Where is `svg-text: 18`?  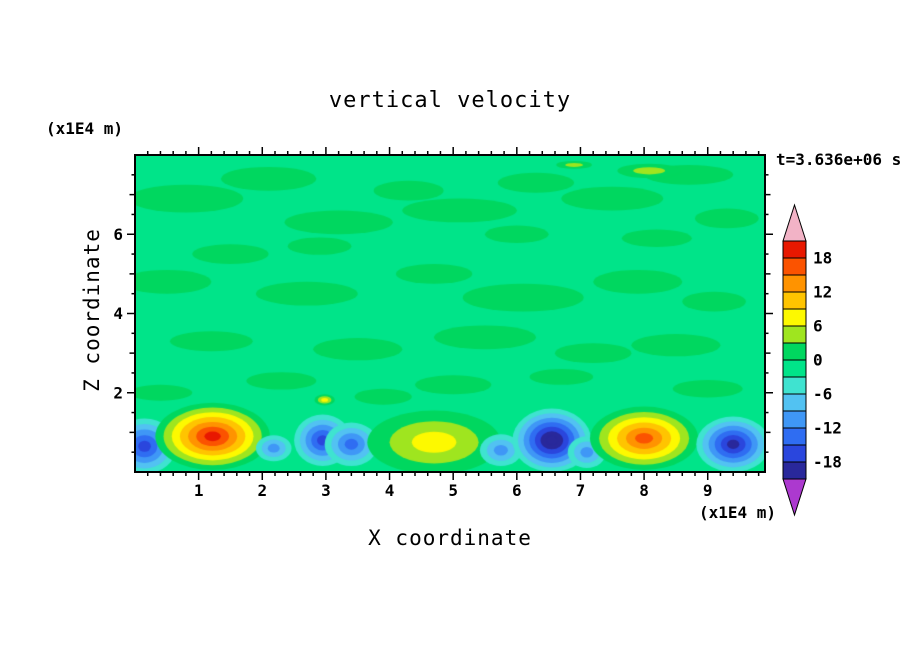 svg-text: 18 is located at coordinates (822, 258).